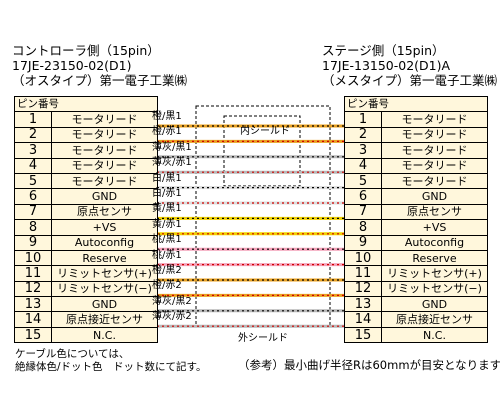  I want to click on pin-number: 4, so click(363, 165).